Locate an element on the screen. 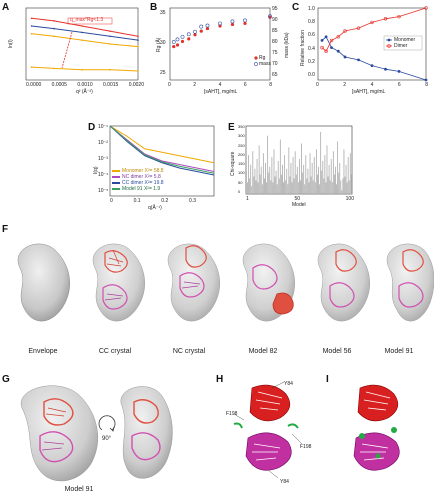 The image size is (434, 499). chart-c-xtick: 2 is located at coordinates (345, 85).